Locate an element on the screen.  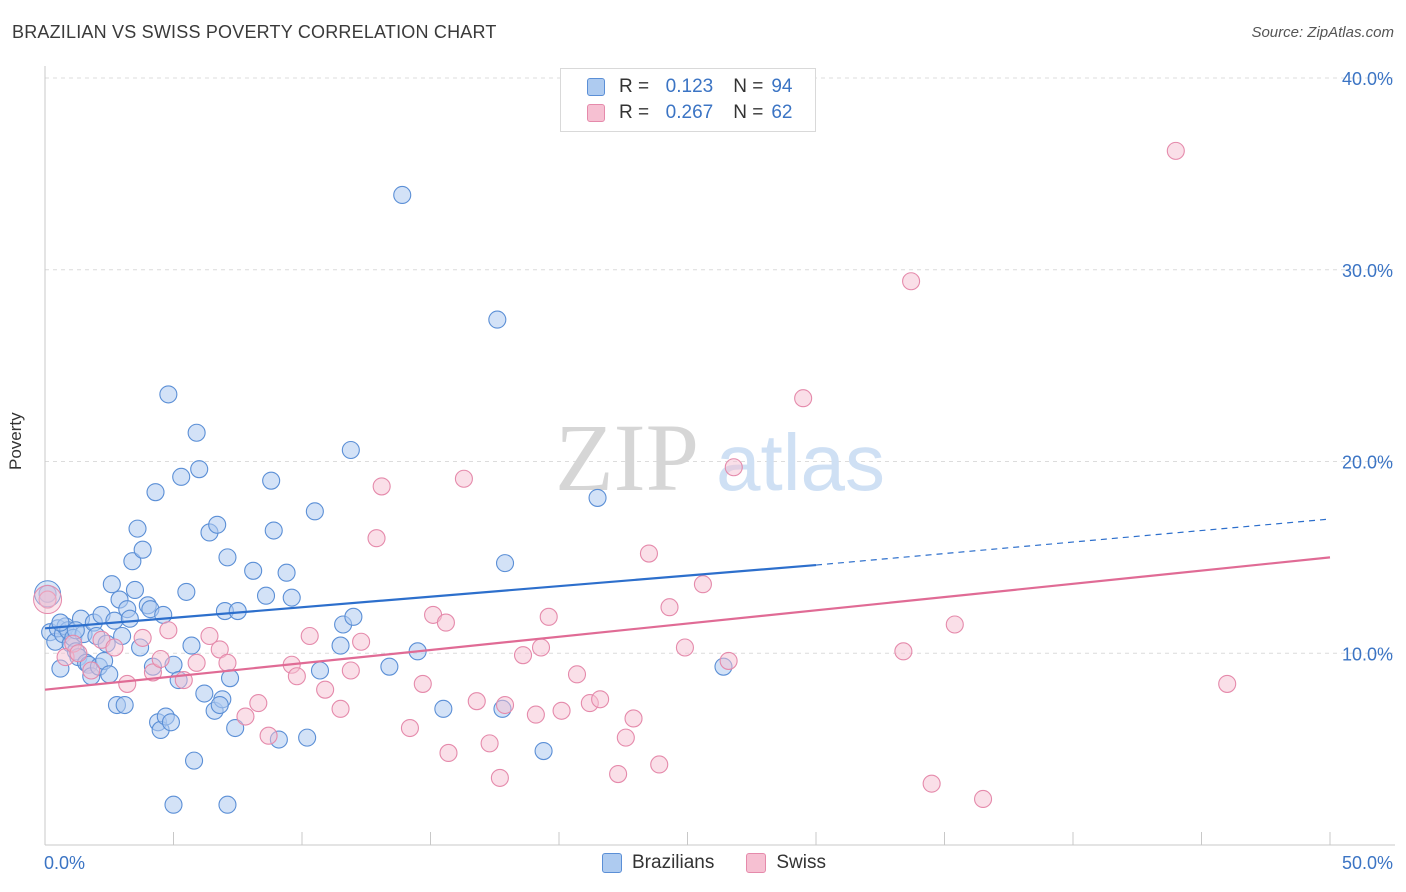
legend-row-brazilians: R = 0.123 N = 94 is located at coordinates (689, 87).